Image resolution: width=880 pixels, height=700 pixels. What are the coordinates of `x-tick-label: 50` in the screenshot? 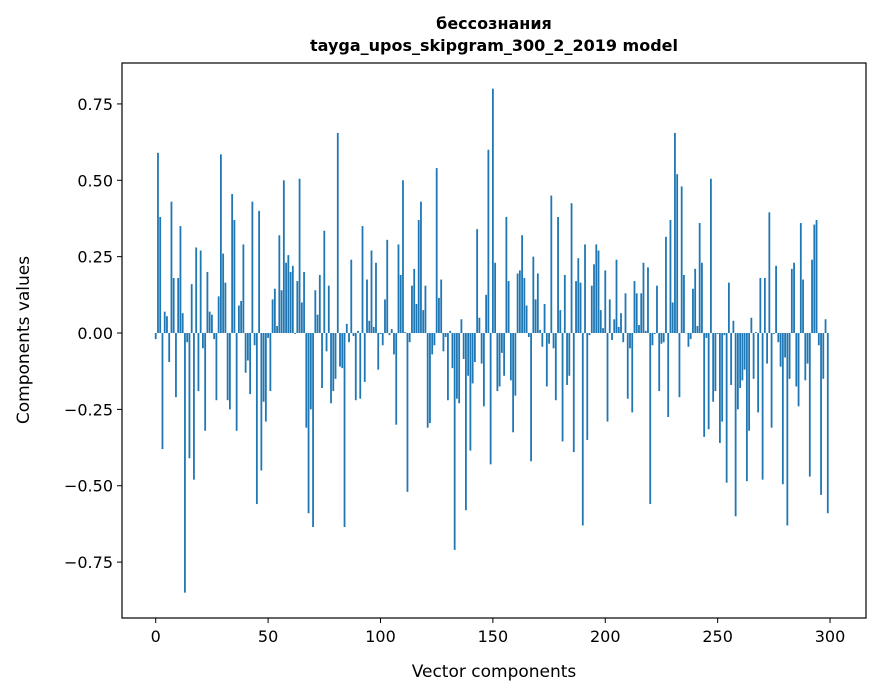 It's located at (268, 636).